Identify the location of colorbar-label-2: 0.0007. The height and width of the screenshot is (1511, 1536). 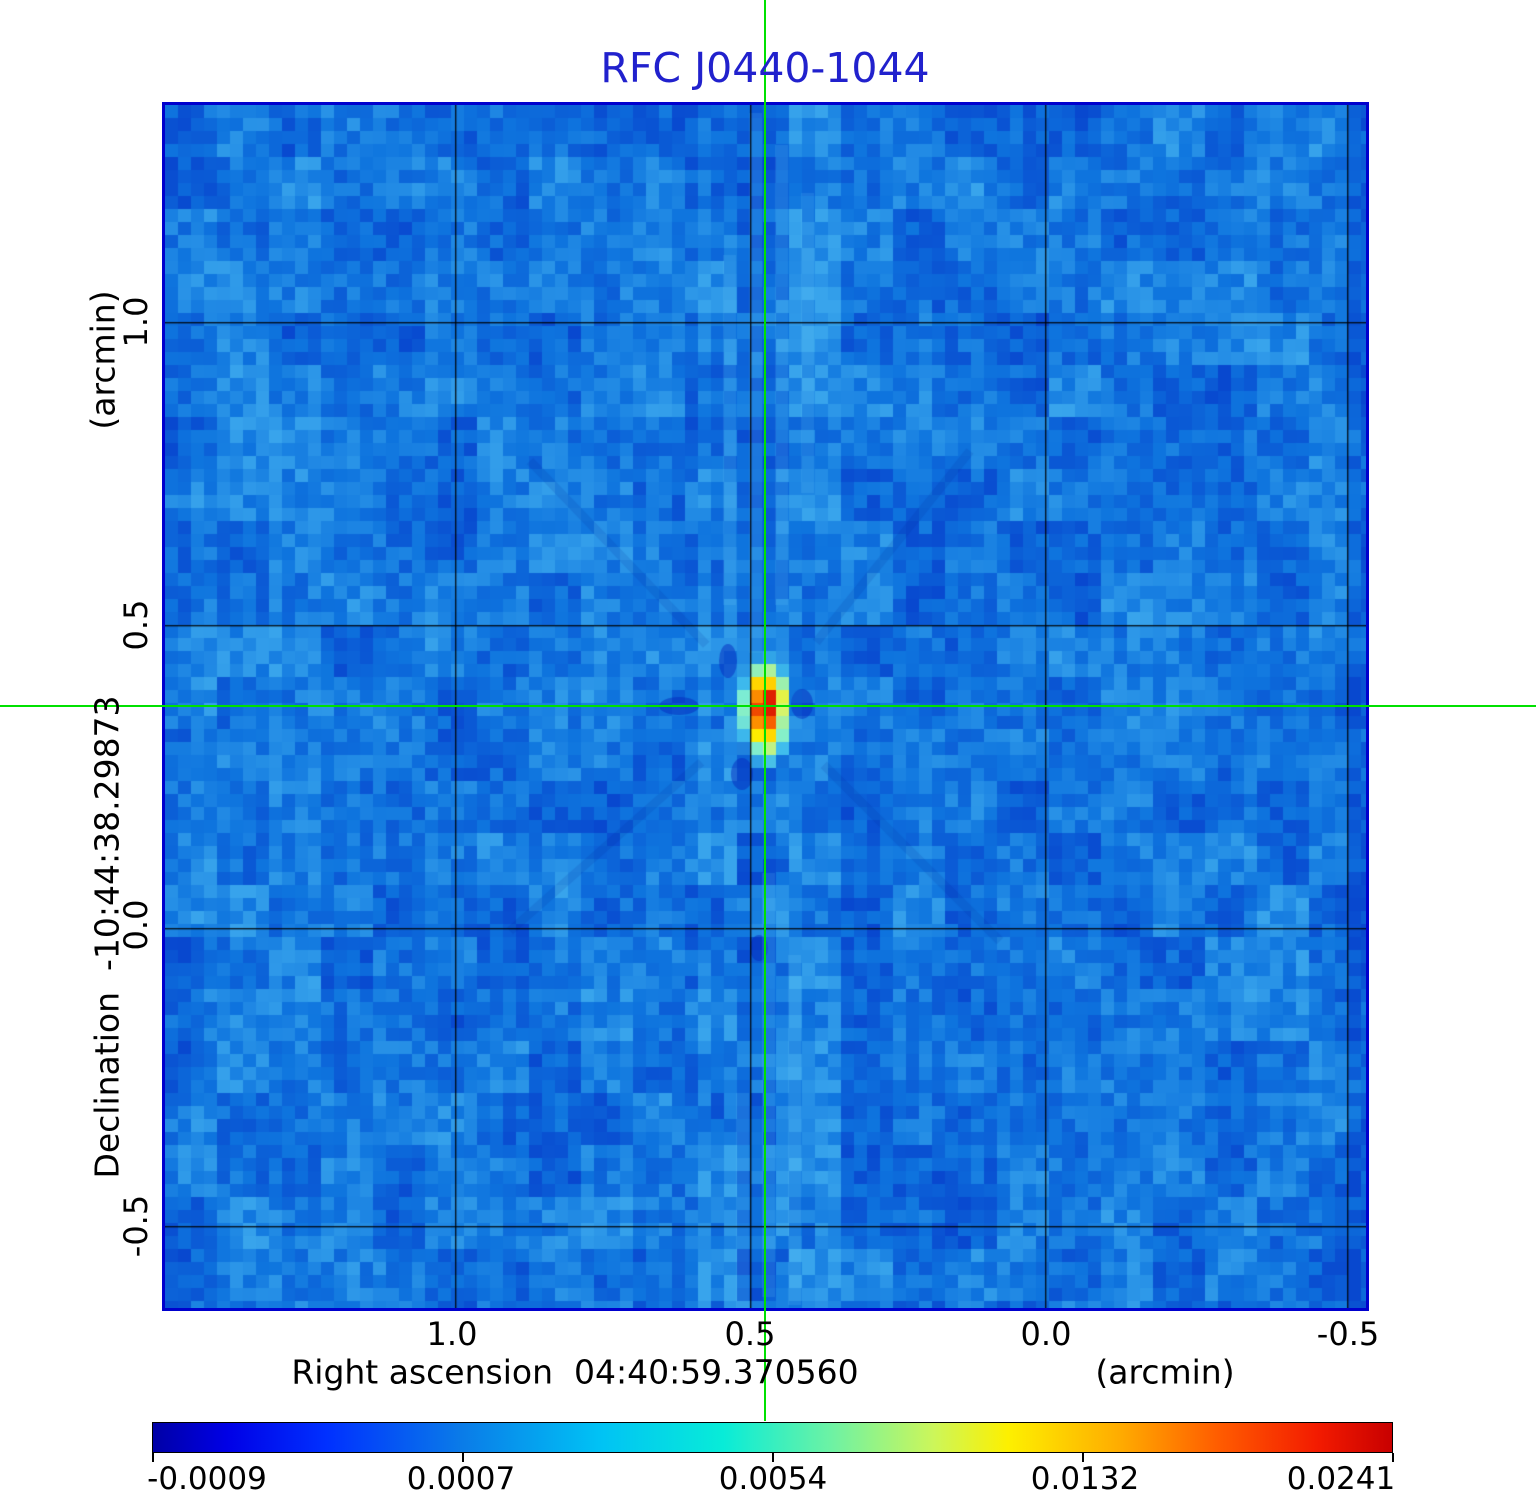
(461, 1479).